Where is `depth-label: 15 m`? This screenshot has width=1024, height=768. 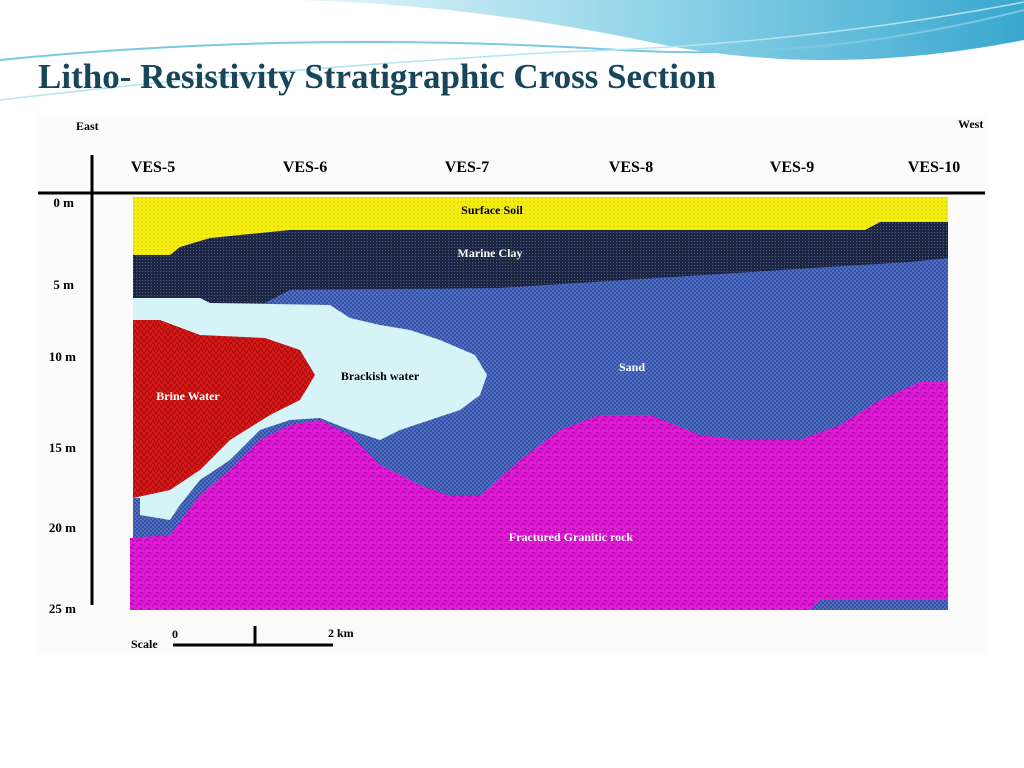
depth-label: 15 m is located at coordinates (62, 447).